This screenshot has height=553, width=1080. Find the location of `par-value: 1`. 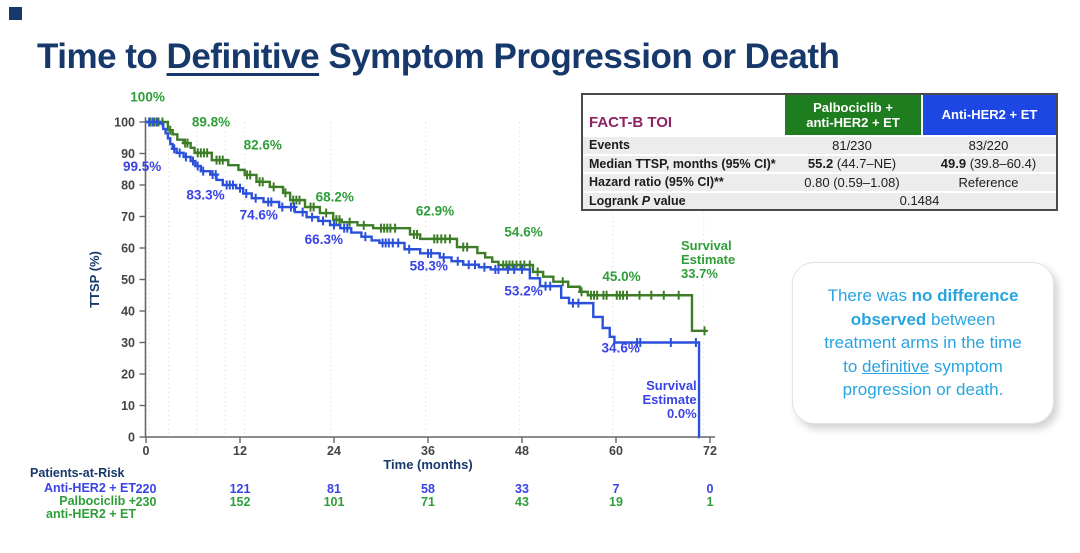

par-value: 1 is located at coordinates (710, 502).